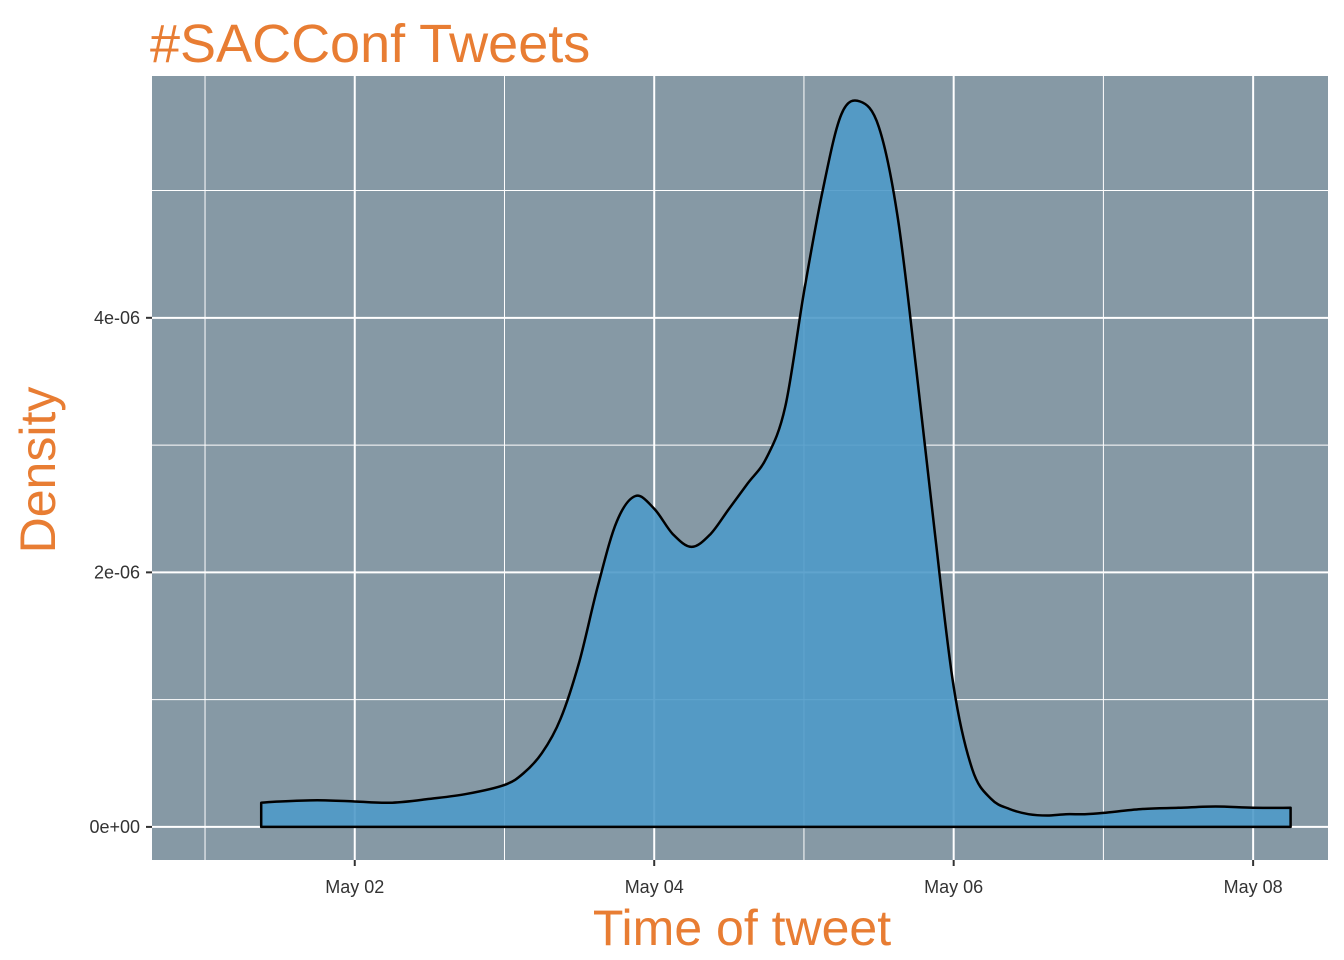 This screenshot has width=1344, height=960. Describe the element at coordinates (370, 44) in the screenshot. I see `chart-title: #SACConf Tweets` at that location.